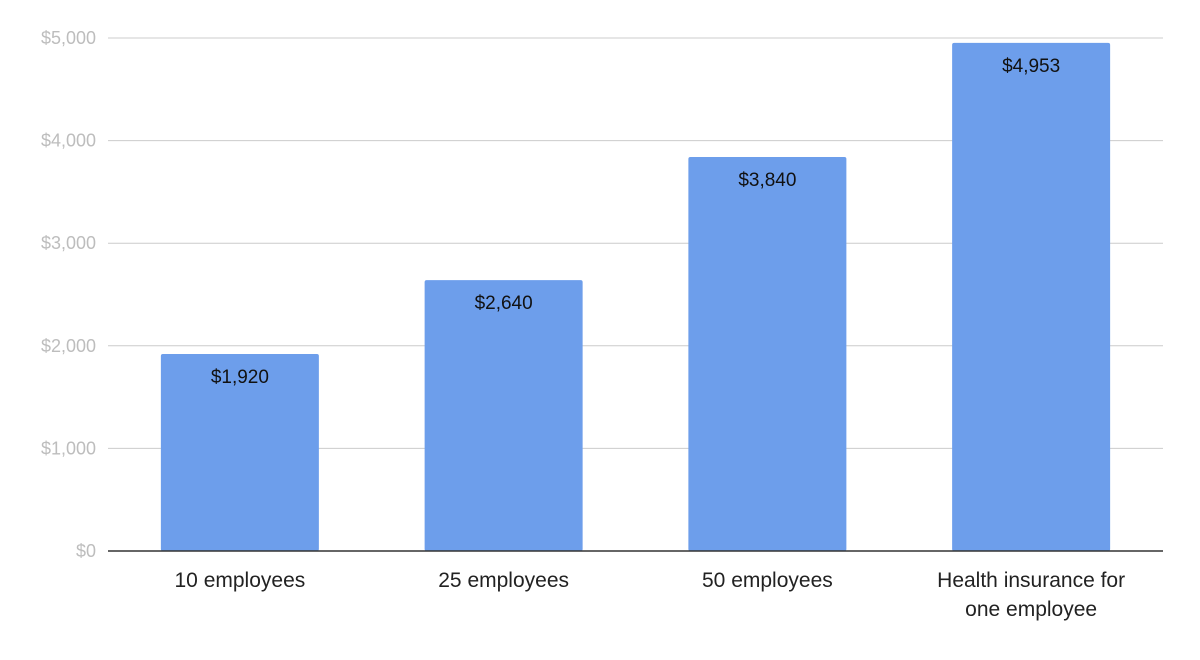 The image size is (1200, 660). What do you see at coordinates (504, 303) in the screenshot?
I see `data-label: $2,640` at bounding box center [504, 303].